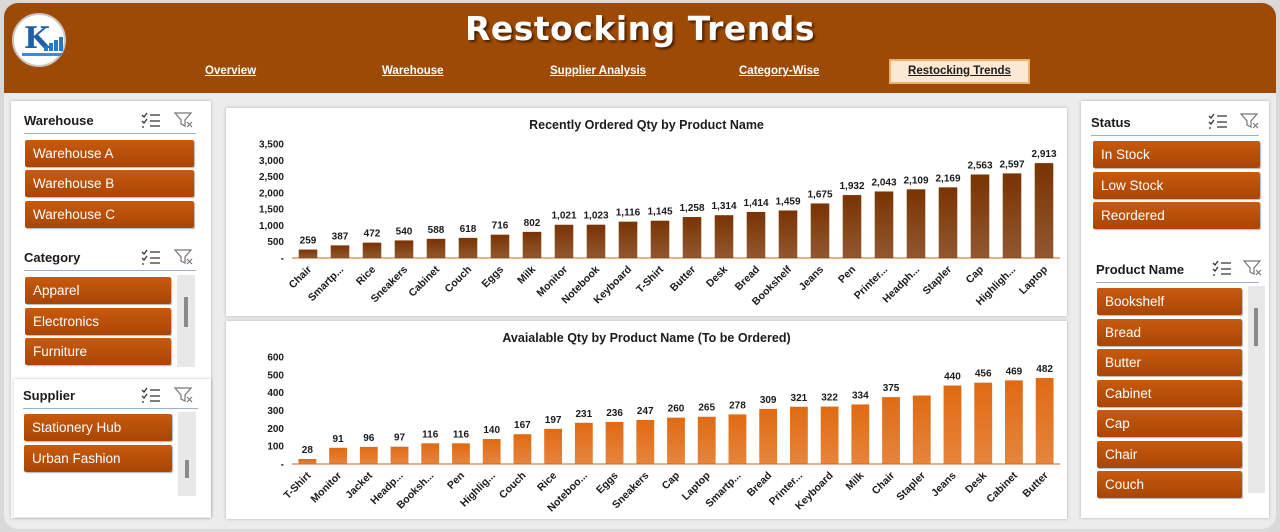 The height and width of the screenshot is (532, 1280). What do you see at coordinates (187, 454) in the screenshot?
I see `supplier-scrollbar` at bounding box center [187, 454].